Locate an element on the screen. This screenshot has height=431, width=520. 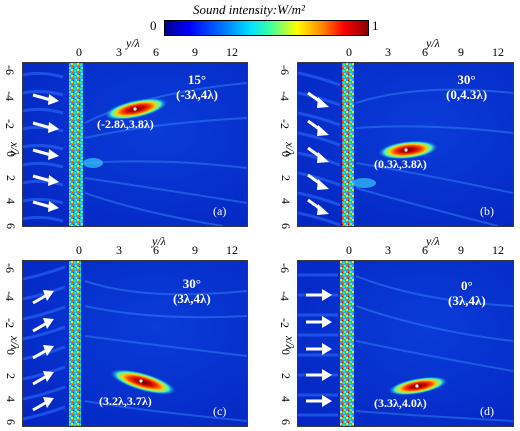
angle-annotation-a: 15° (-3λ,4λ) is located at coordinates (197, 87).